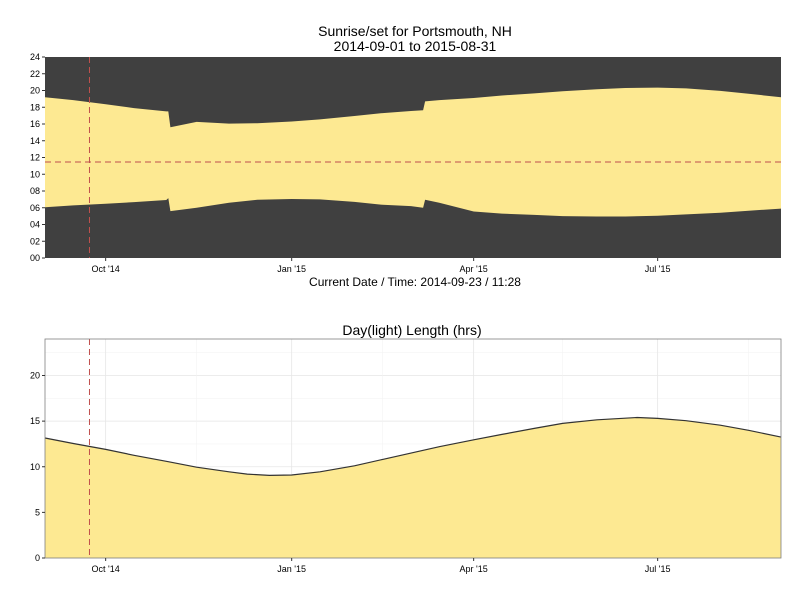 Image resolution: width=800 pixels, height=600 pixels. Describe the element at coordinates (415, 46) in the screenshot. I see `chart-subtitle: 2014-09-01 to 2015-08-31` at that location.